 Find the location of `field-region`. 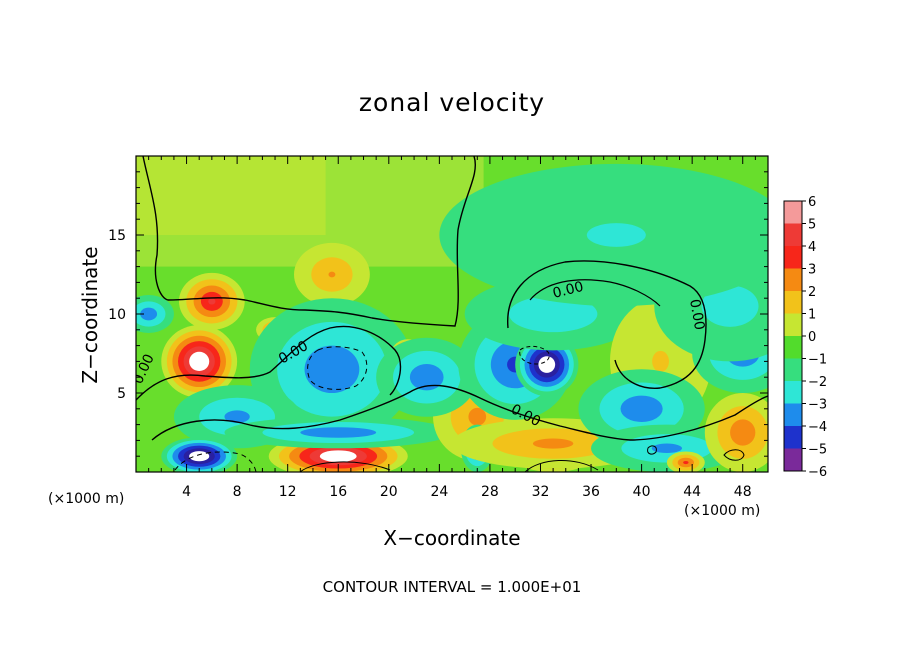

field-region is located at coordinates (231, 195).